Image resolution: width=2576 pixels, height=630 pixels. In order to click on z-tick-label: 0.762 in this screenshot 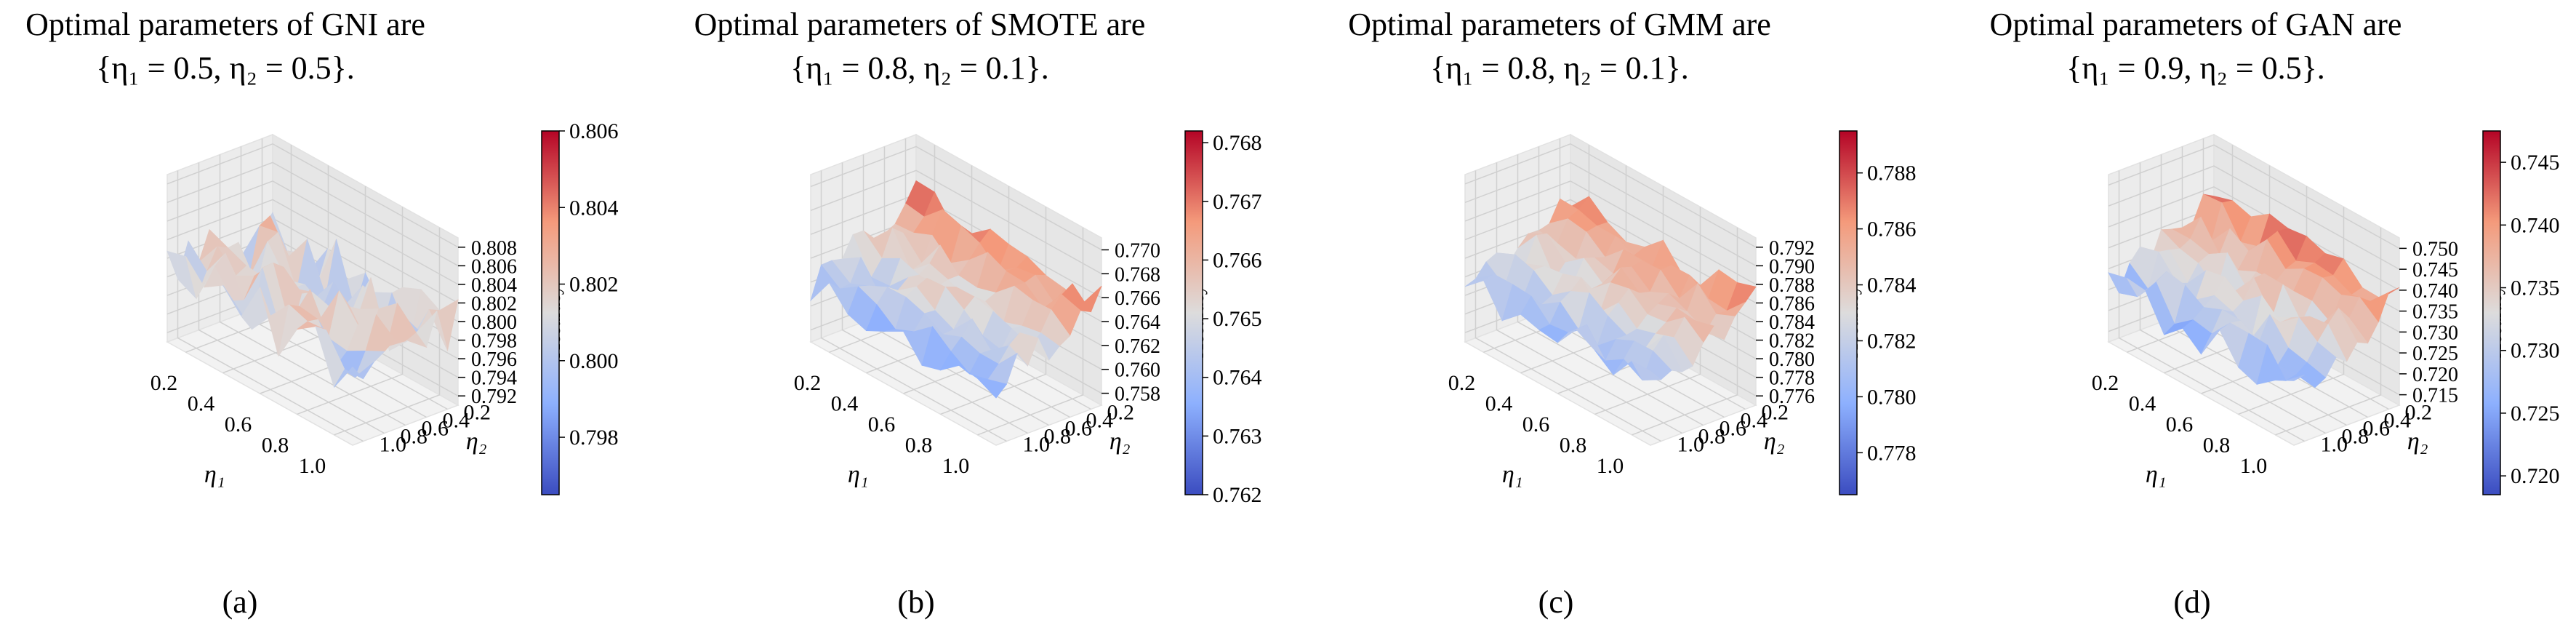, I will do `click(1138, 346)`.